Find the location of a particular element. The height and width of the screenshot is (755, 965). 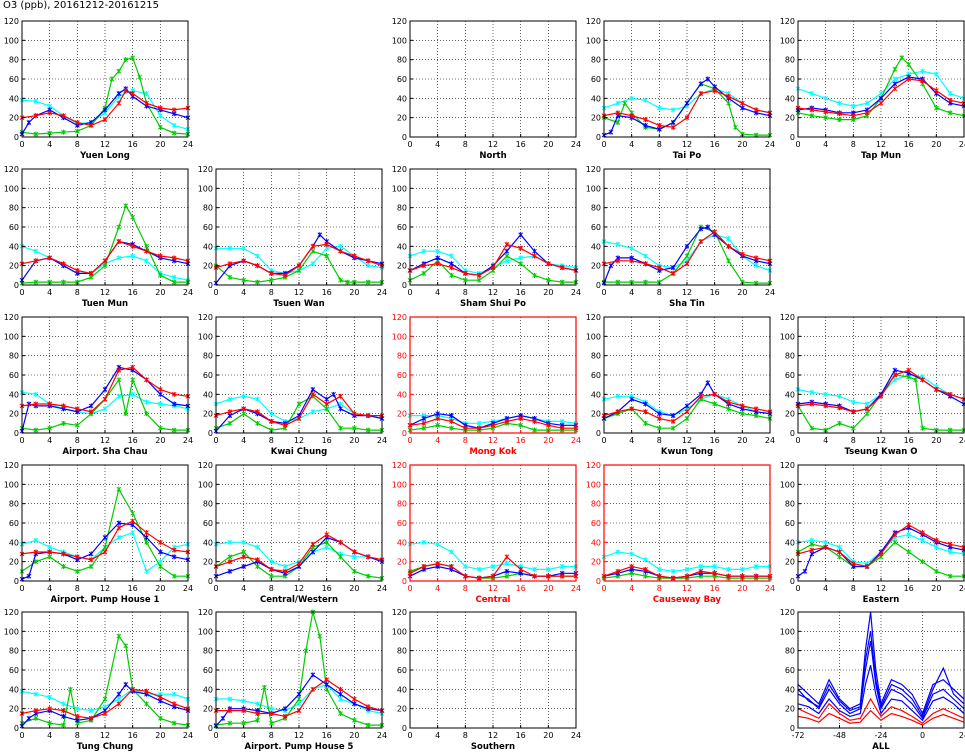

panel-tuen-mun: 0 20 40 60 80 100 120 0 4 8 12 16 20 24 Tuen Mun is located at coordinates (98, 237).